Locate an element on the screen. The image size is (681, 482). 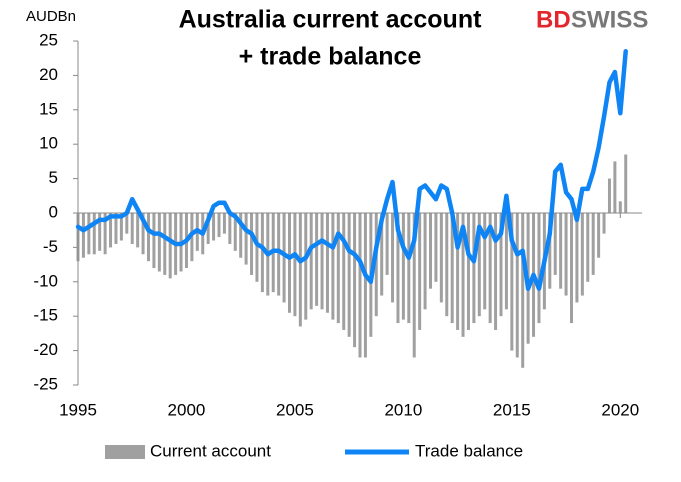
y-axis-label: AUDBn is located at coordinates (51, 16).